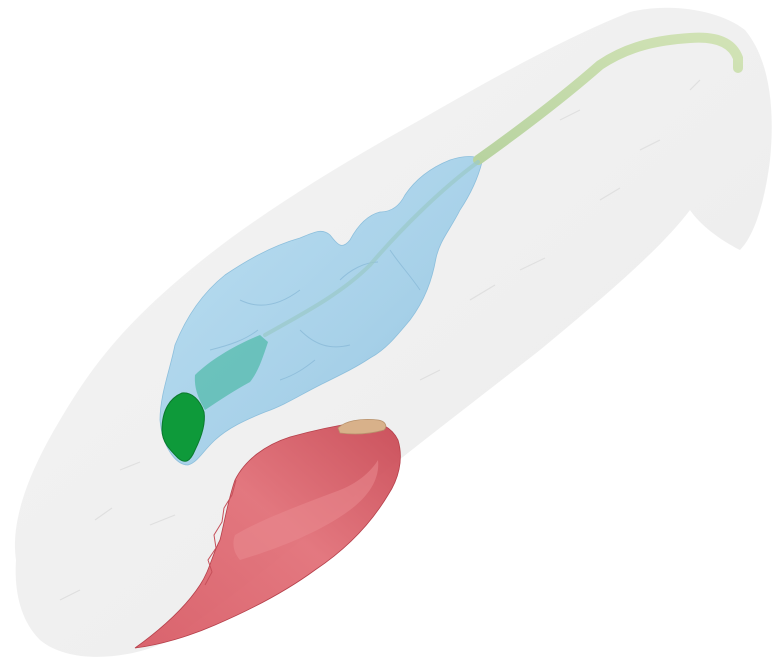 The height and width of the screenshot is (671, 779). Describe the element at coordinates (231, 372) in the screenshot. I see `teal-segment` at that location.